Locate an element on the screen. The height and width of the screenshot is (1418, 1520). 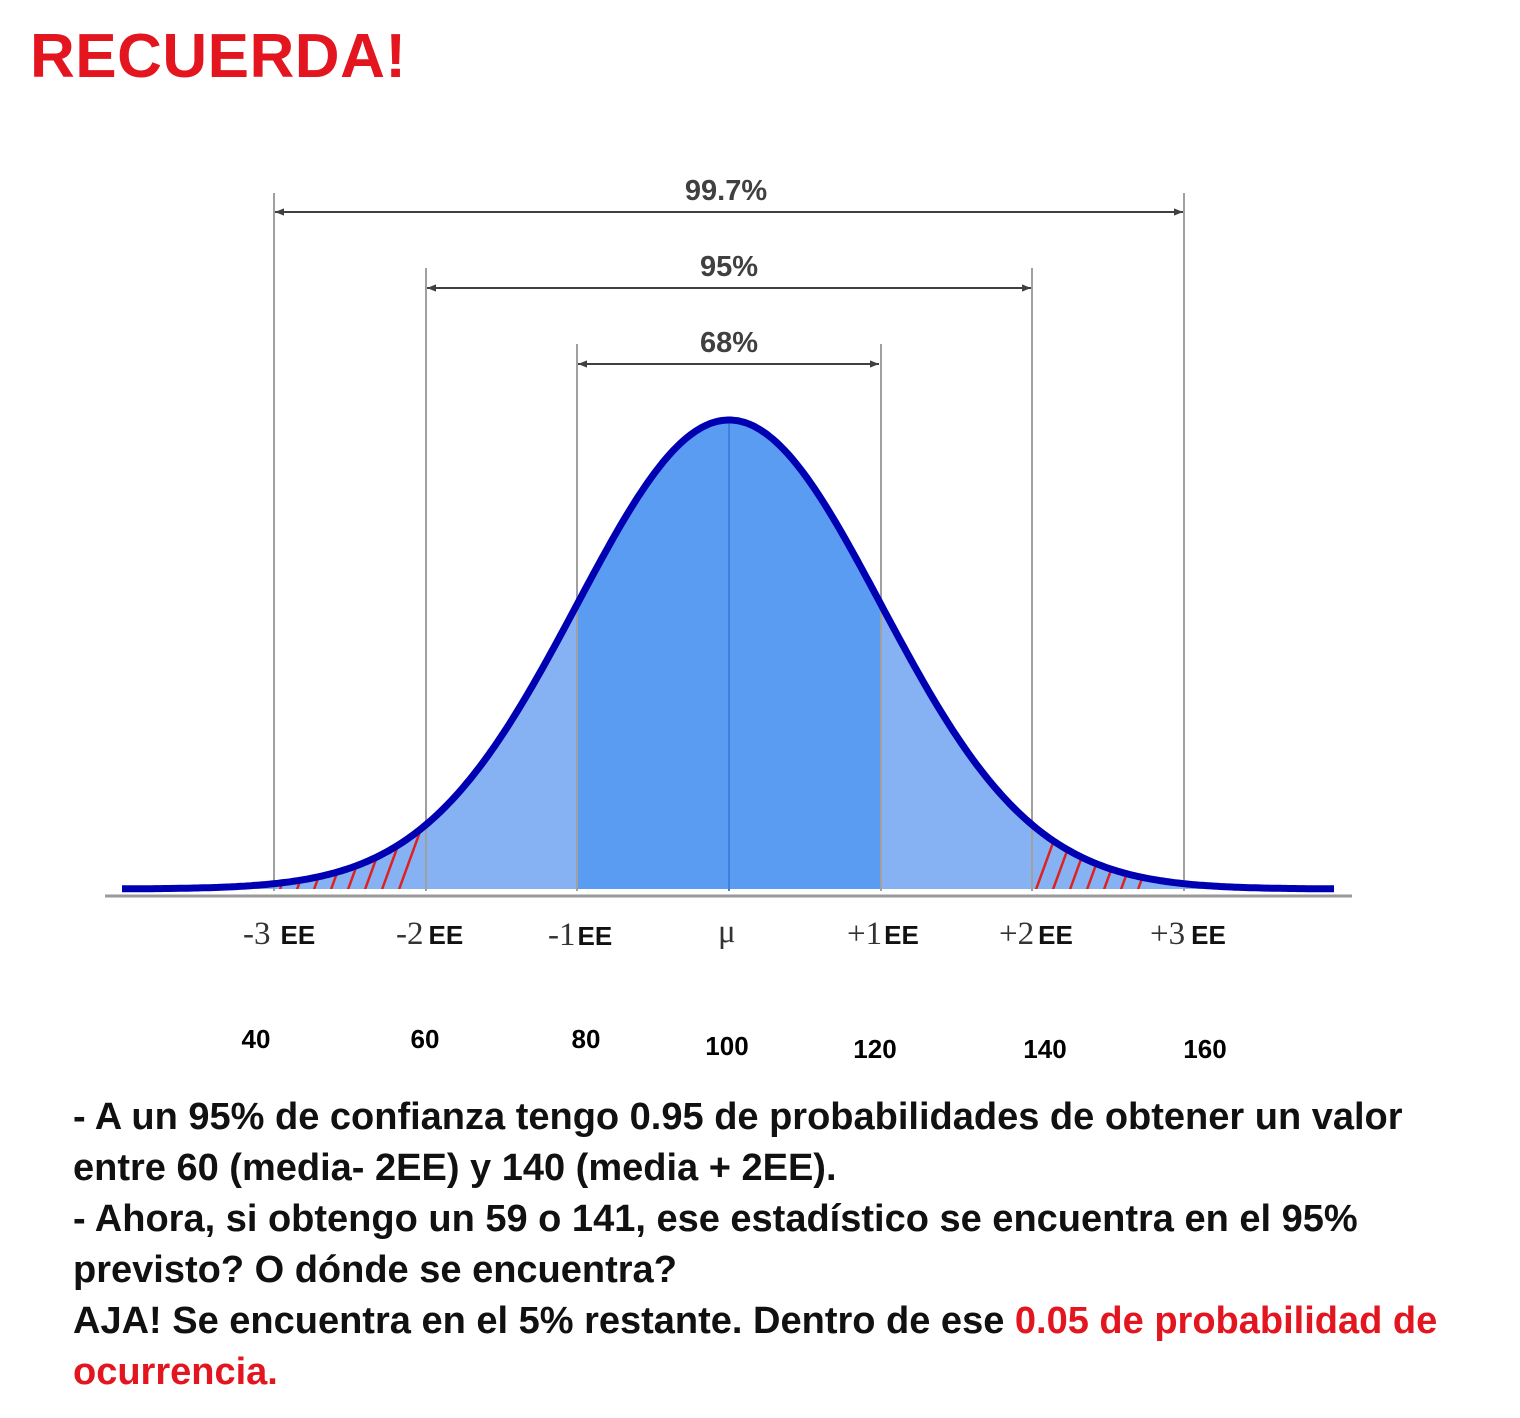
interval-label: 95% is located at coordinates (729, 267).